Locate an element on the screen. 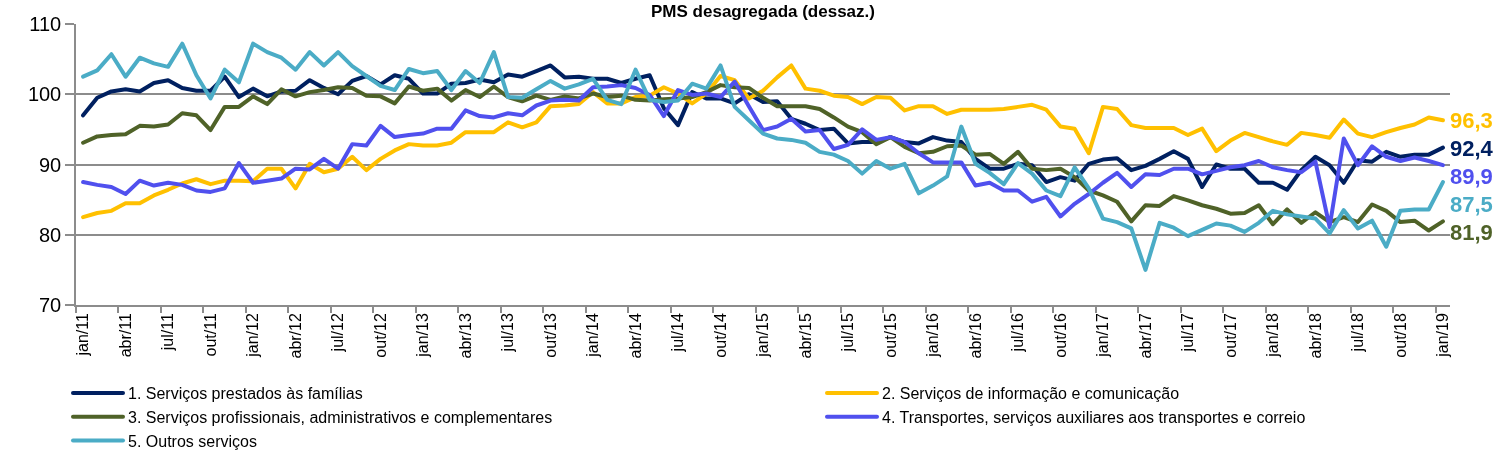  y-tick-label: 90 is located at coordinates (50, 164).